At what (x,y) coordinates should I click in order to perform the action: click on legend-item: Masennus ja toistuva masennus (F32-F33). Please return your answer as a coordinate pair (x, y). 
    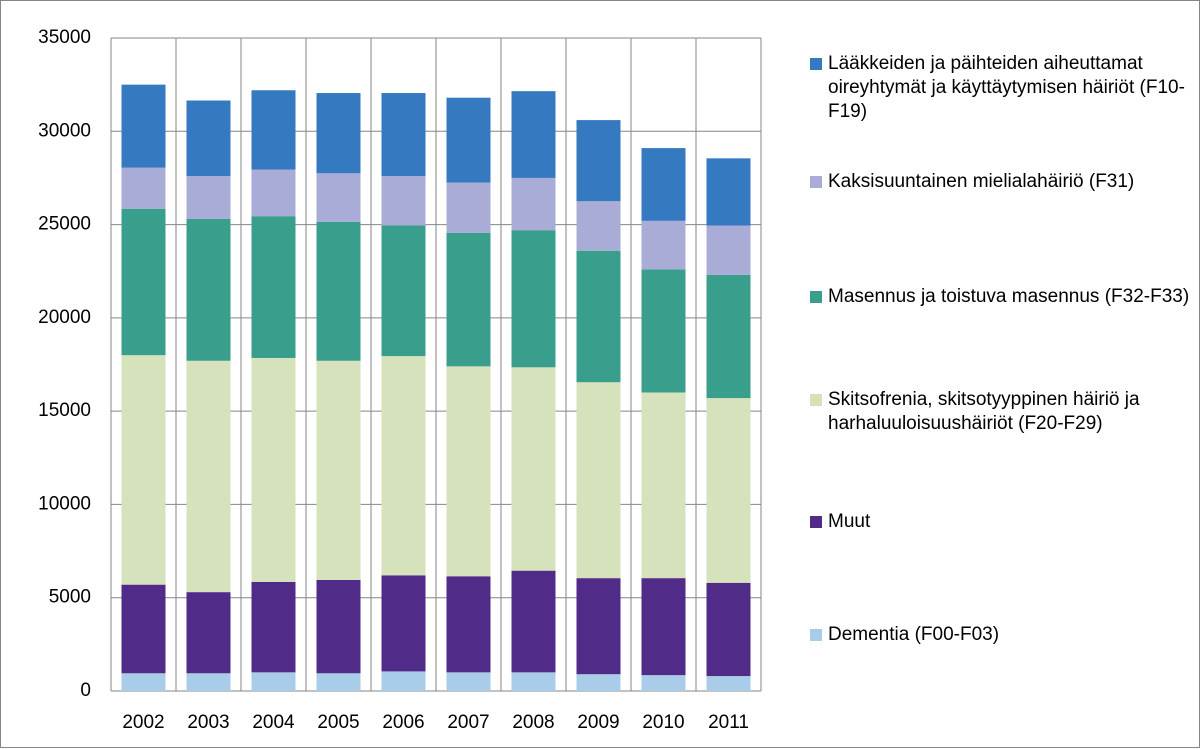
    Looking at the image, I should click on (1000, 297).